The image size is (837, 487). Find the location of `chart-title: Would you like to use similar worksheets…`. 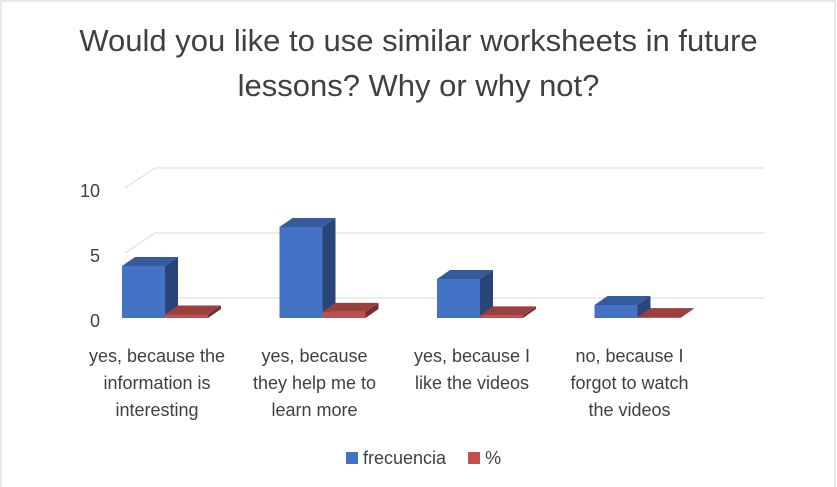

chart-title: Would you like to use similar worksheets… is located at coordinates (418, 63).